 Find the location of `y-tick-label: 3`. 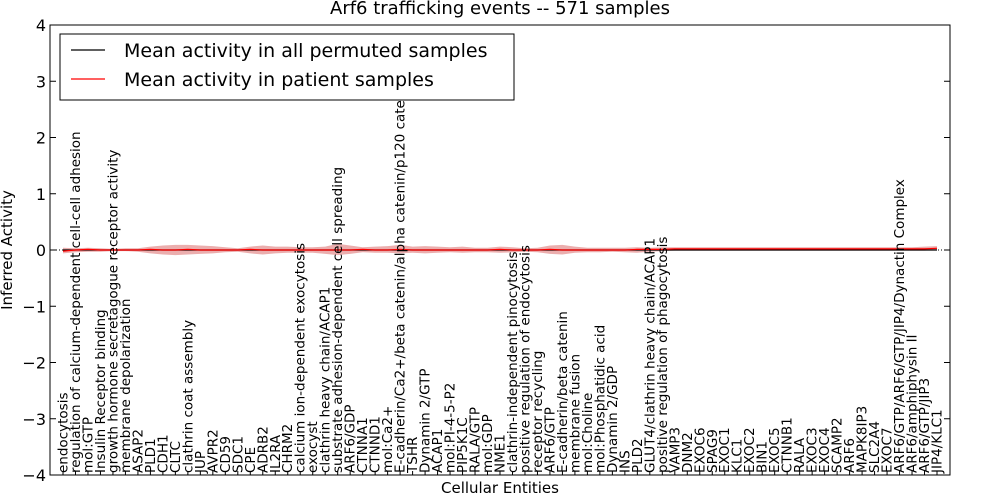

y-tick-label: 3 is located at coordinates (41, 81).